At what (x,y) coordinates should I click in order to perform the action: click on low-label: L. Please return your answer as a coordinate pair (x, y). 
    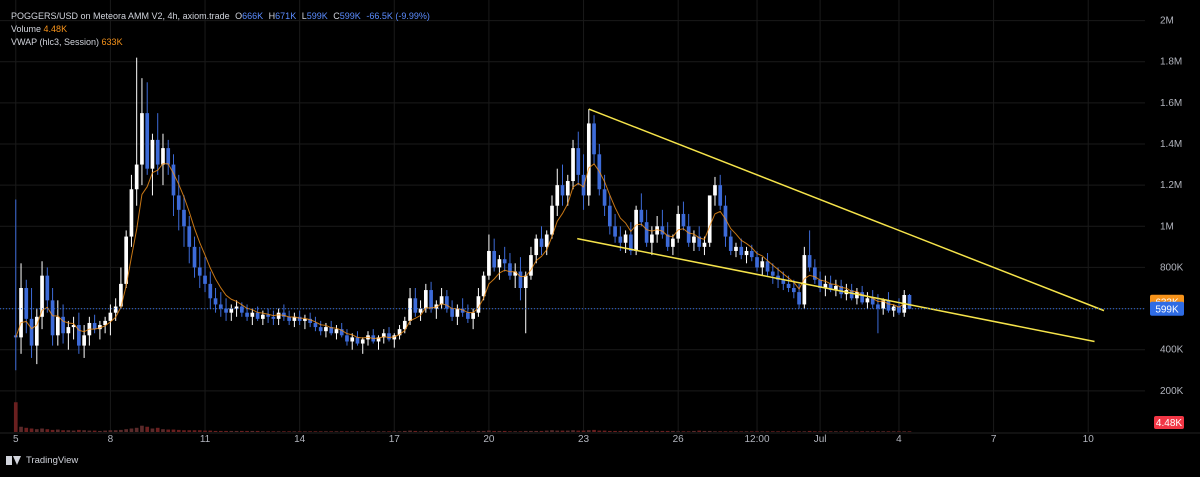
    Looking at the image, I should click on (304, 16).